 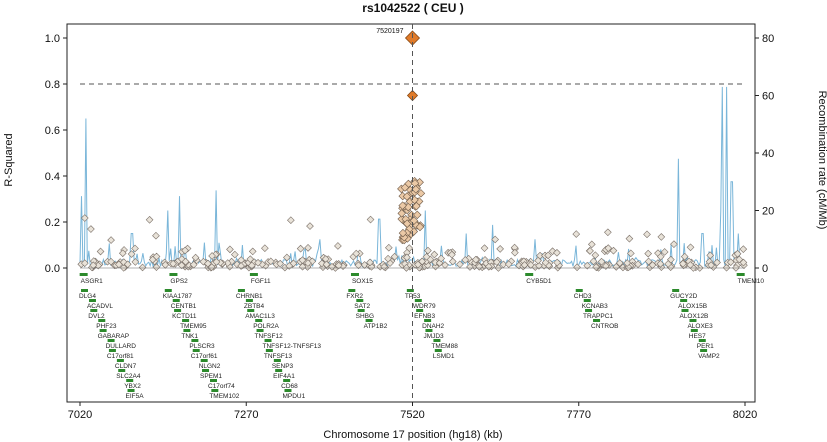 What do you see at coordinates (709, 356) in the screenshot?
I see `gene-label: VAMP2` at bounding box center [709, 356].